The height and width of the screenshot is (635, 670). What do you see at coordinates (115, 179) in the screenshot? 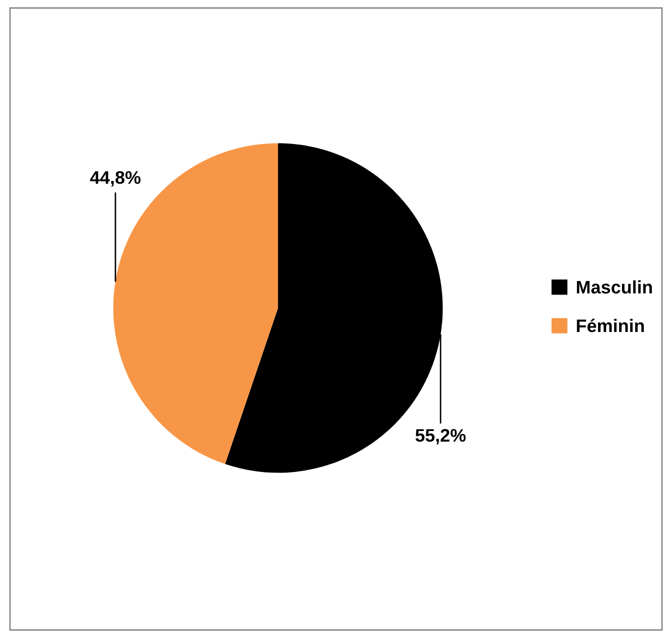
I see `data-label: 44,8%` at bounding box center [115, 179].